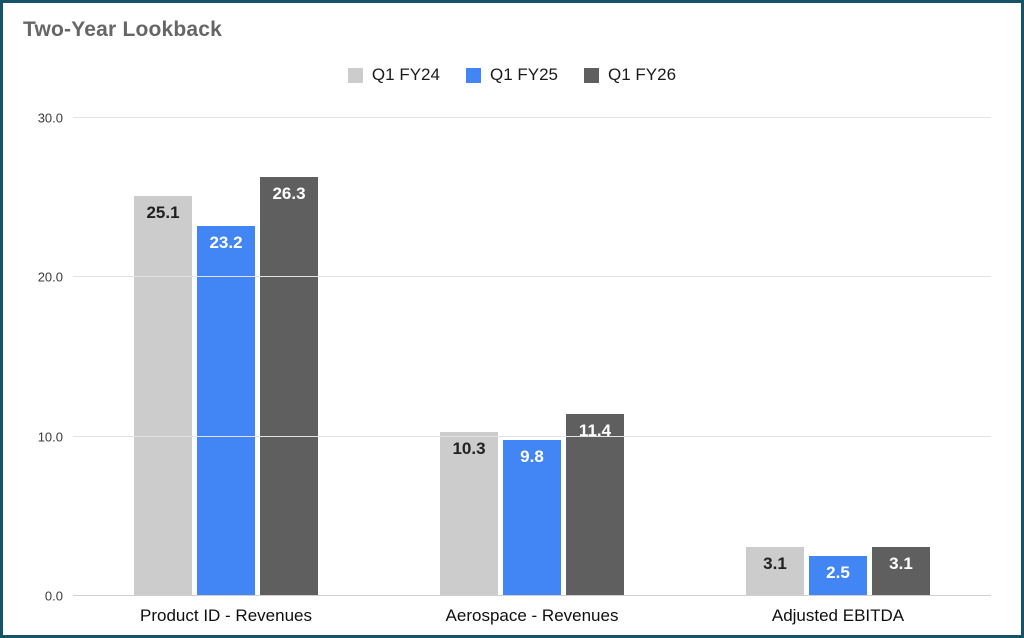  What do you see at coordinates (163, 396) in the screenshot?
I see `bar-q1-fy24: 25.1` at bounding box center [163, 396].